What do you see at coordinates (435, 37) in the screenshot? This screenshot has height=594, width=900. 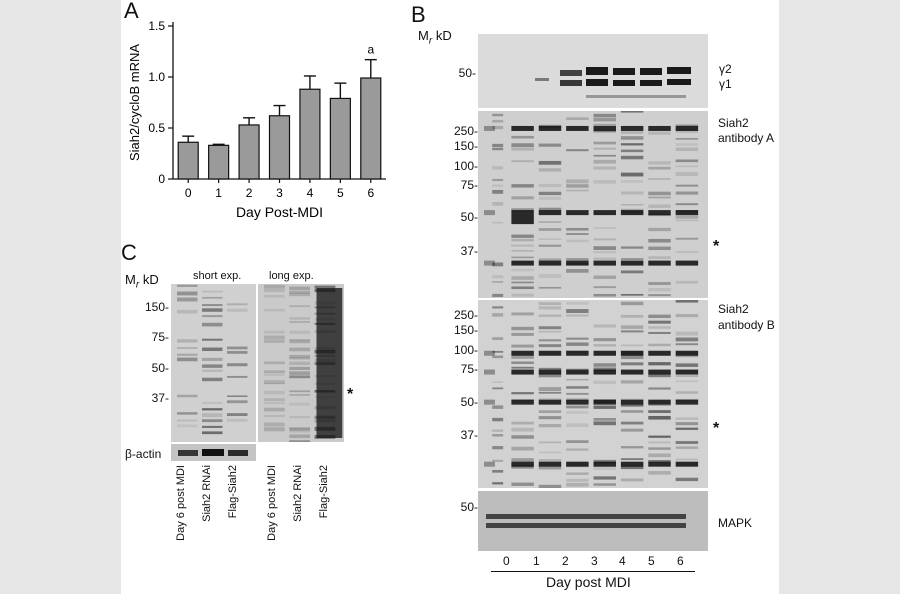 I see `panel-b-mr-label: Mr kD` at bounding box center [435, 37].